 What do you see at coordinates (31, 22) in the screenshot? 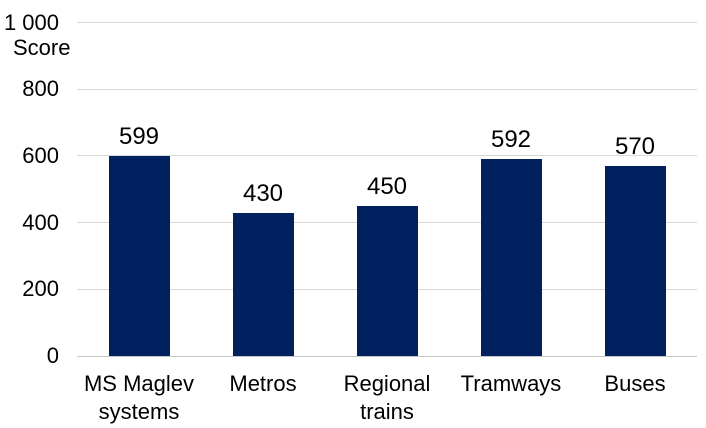
I see `y-tick-label: 1 000` at bounding box center [31, 22].